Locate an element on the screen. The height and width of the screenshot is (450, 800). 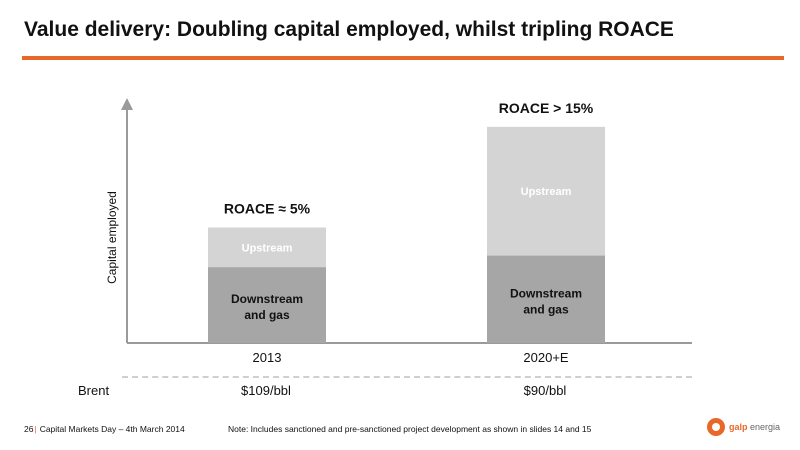
title-divider is located at coordinates (403, 58).